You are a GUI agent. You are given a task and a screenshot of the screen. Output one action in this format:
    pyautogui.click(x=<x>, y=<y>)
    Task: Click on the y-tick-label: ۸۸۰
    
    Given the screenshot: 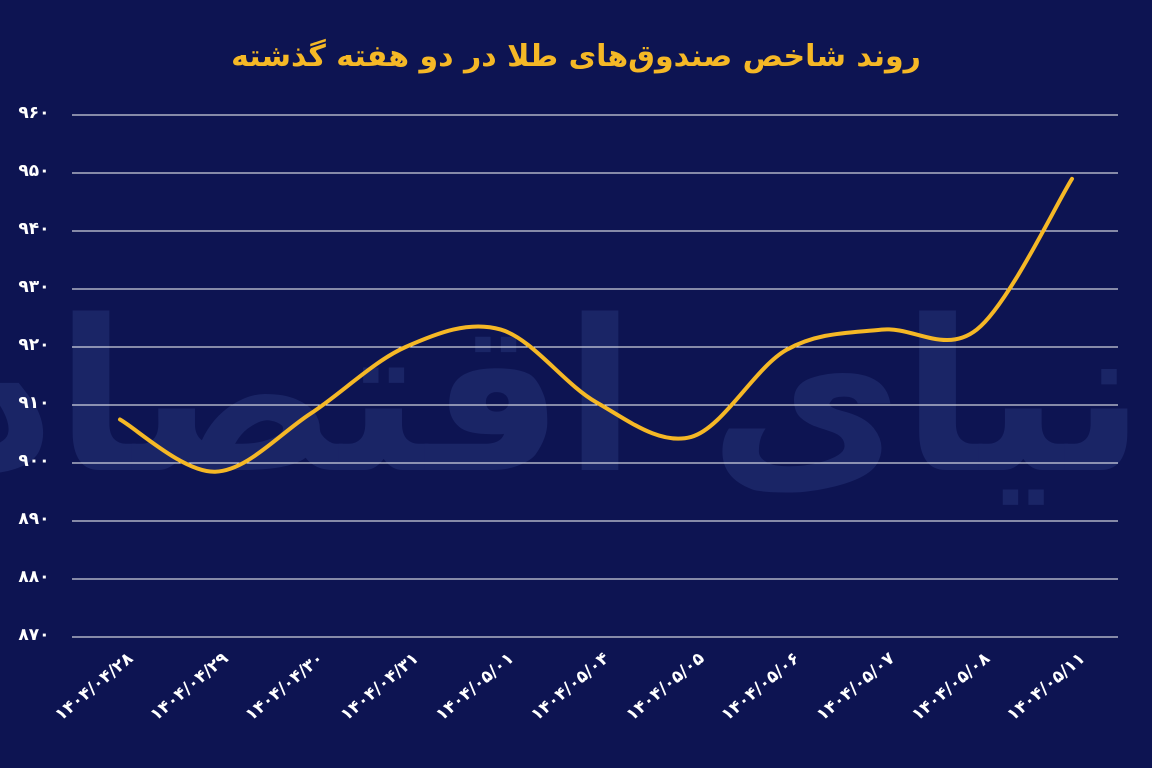 What is the action you would take?
    pyautogui.click(x=33, y=577)
    